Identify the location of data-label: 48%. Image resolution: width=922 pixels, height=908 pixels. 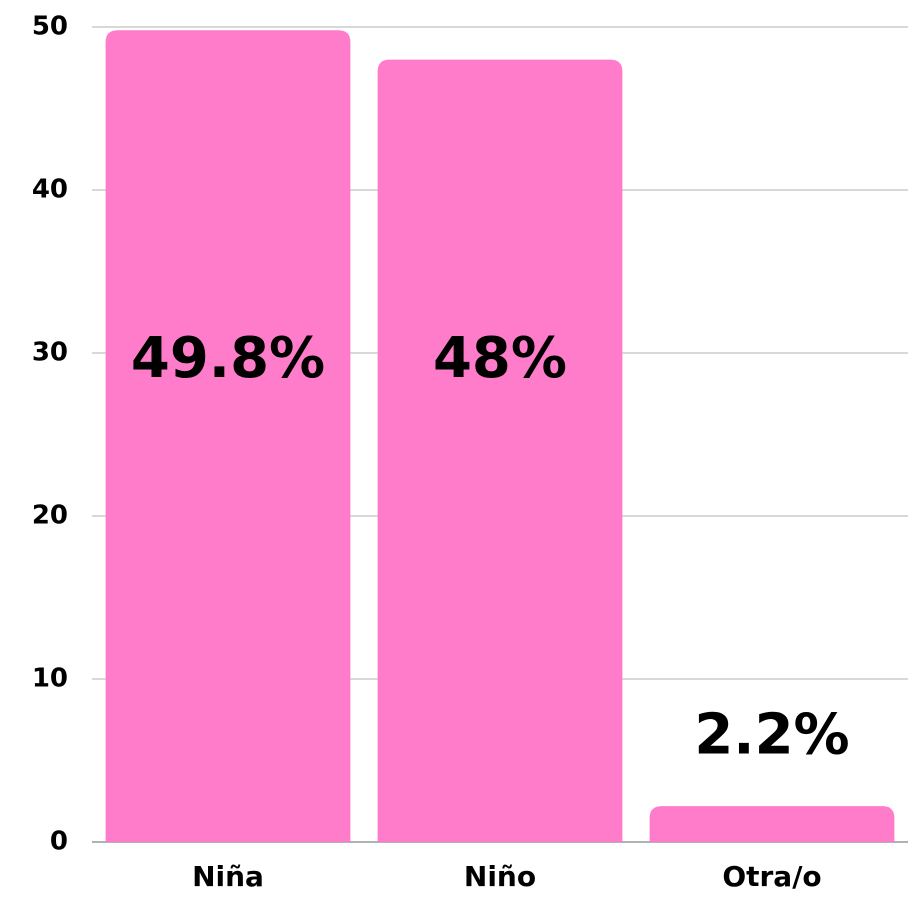
(500, 358).